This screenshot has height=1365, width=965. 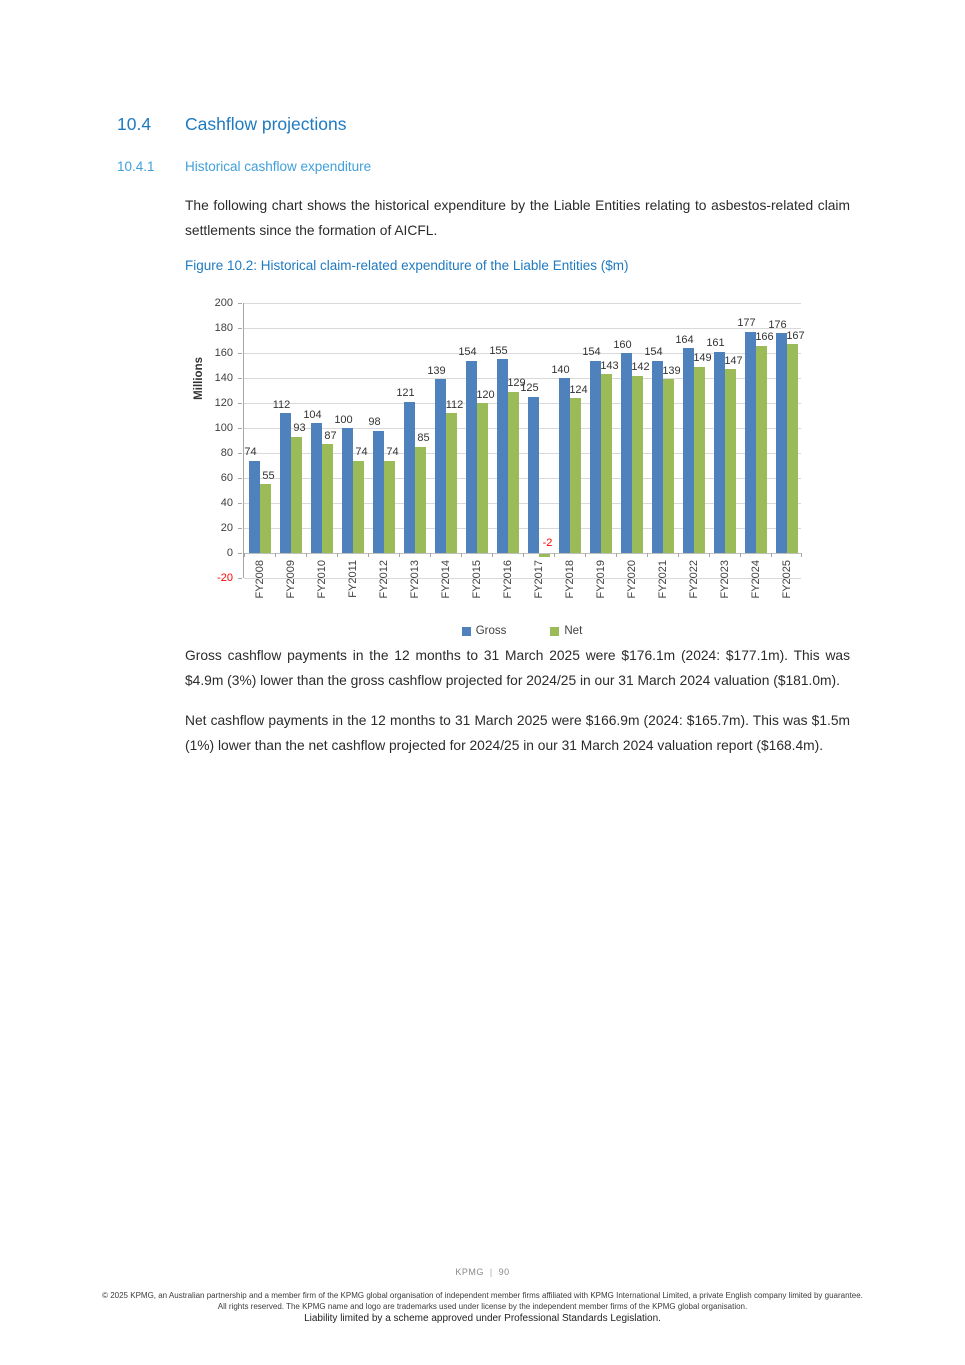 What do you see at coordinates (569, 579) in the screenshot?
I see `x-tick-label: FY2018` at bounding box center [569, 579].